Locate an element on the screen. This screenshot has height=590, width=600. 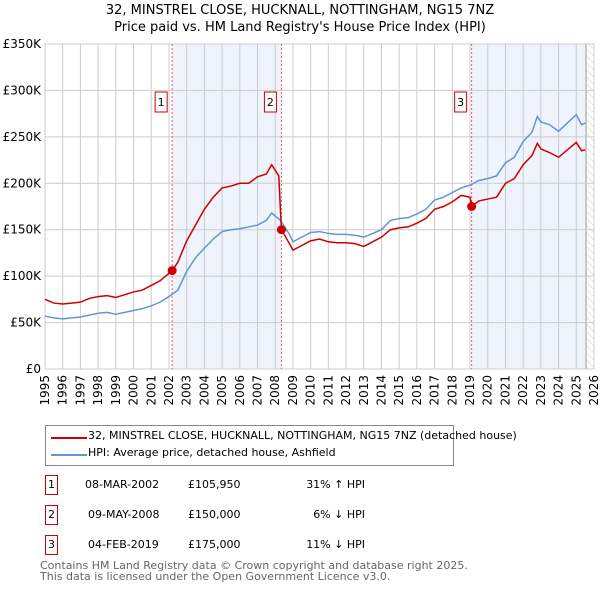
sale-label: 1 is located at coordinates (161, 102).